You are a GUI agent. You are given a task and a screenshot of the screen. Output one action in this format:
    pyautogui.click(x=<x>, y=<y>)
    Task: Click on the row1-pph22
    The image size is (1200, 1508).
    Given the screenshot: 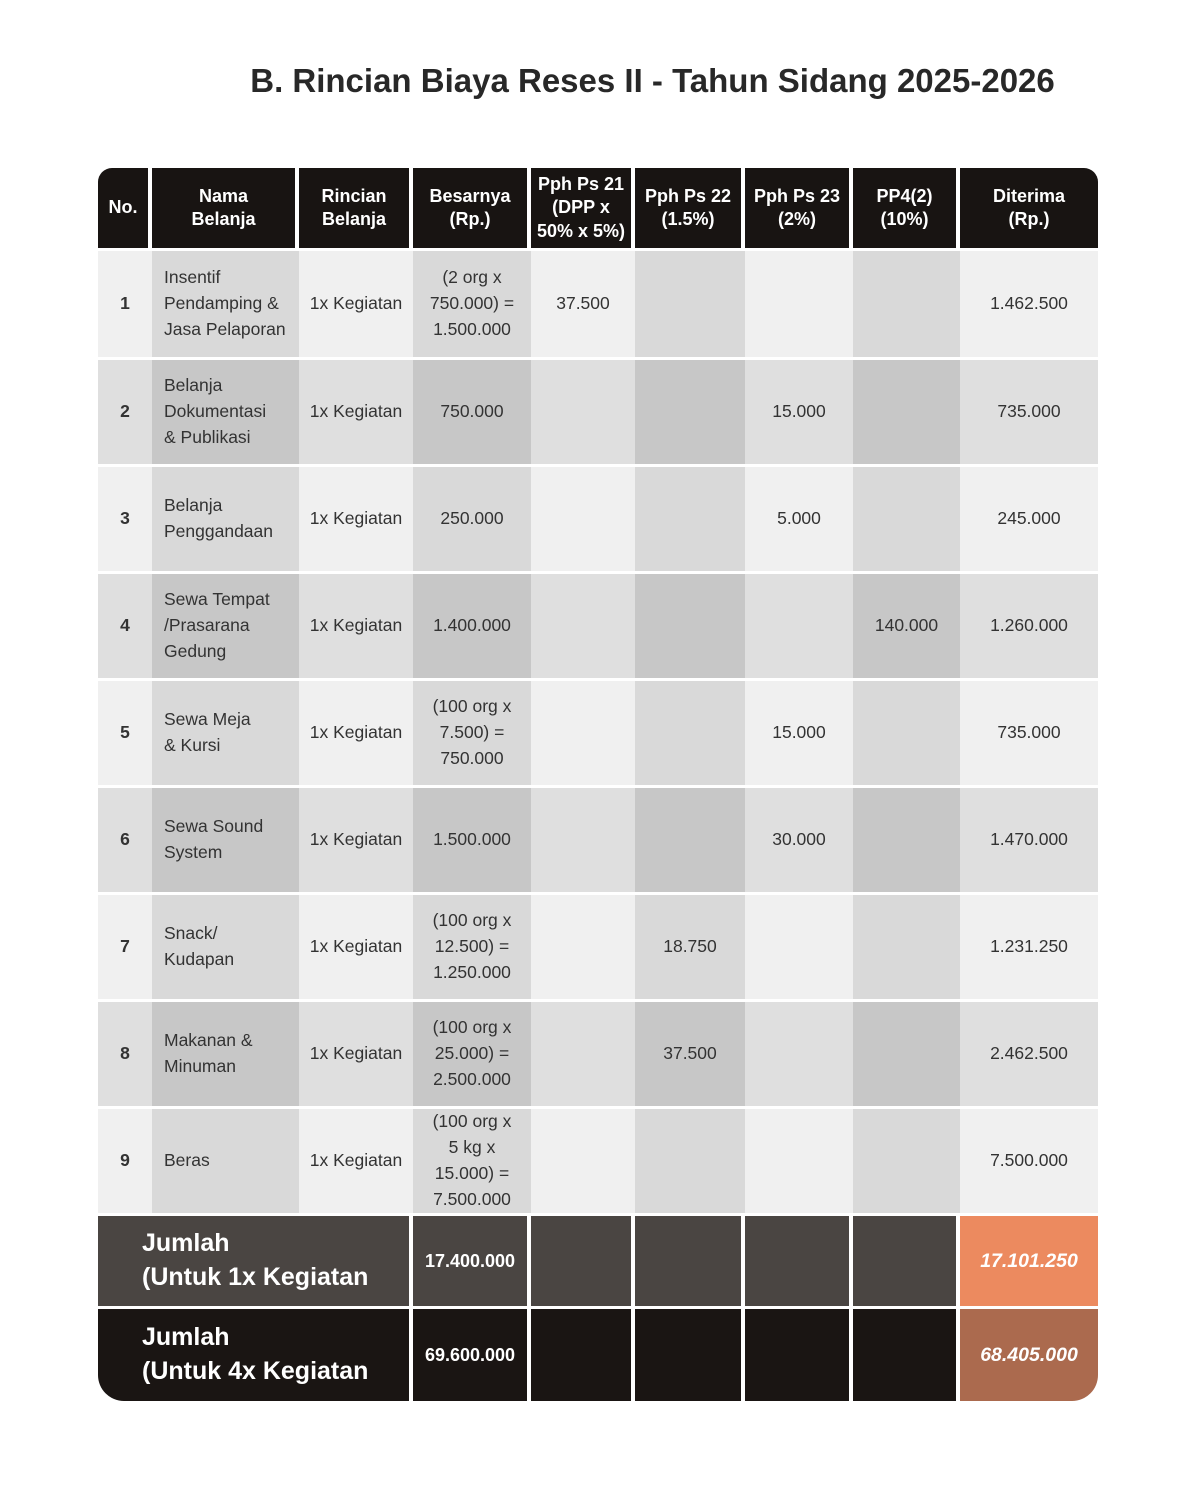 What is the action you would take?
    pyautogui.click(x=690, y=304)
    